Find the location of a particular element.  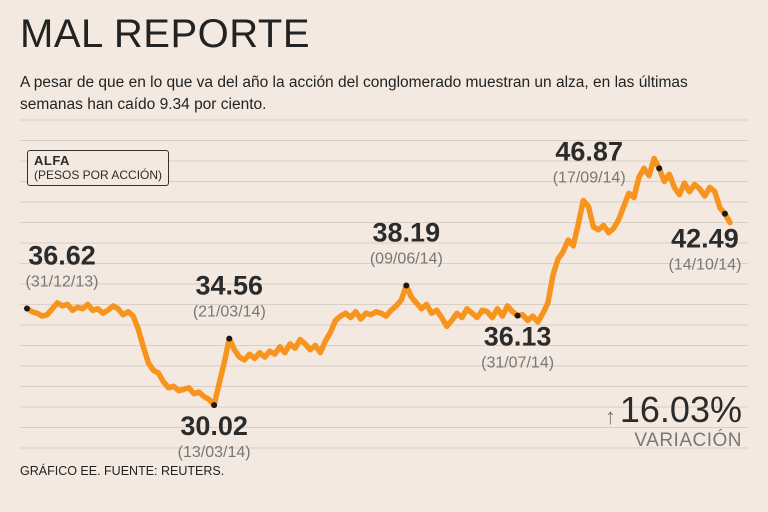

variation-block: ↑ 16.03% VARIACIÓN is located at coordinates (673, 422).